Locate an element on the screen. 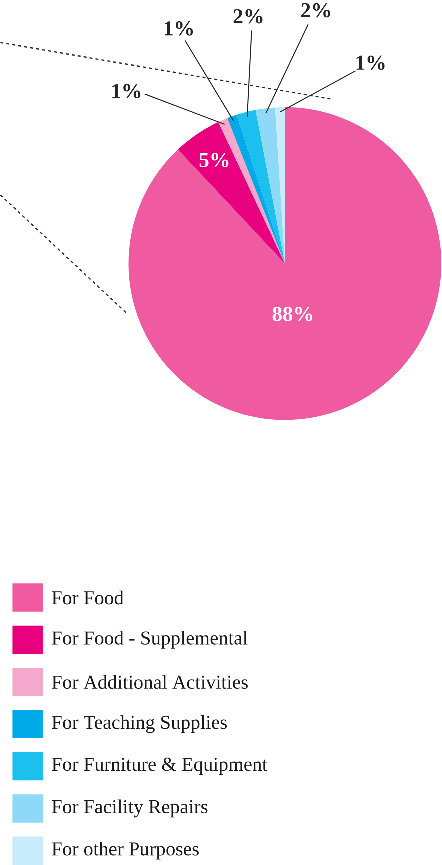 The image size is (442, 865). legend-label: For Food - Supplemental is located at coordinates (150, 640).